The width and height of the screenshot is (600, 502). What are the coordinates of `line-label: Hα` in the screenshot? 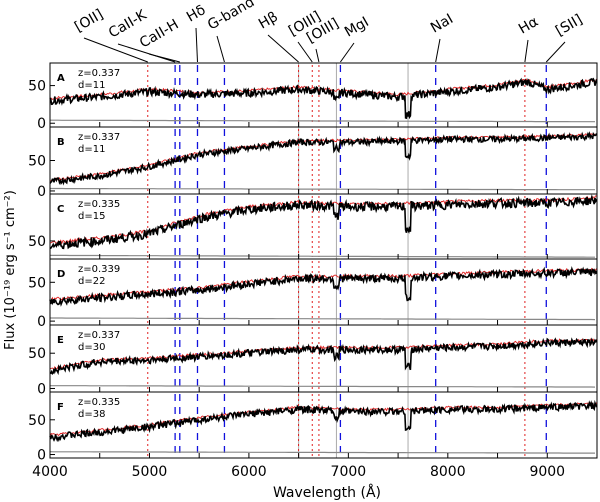 It's located at (528, 26).